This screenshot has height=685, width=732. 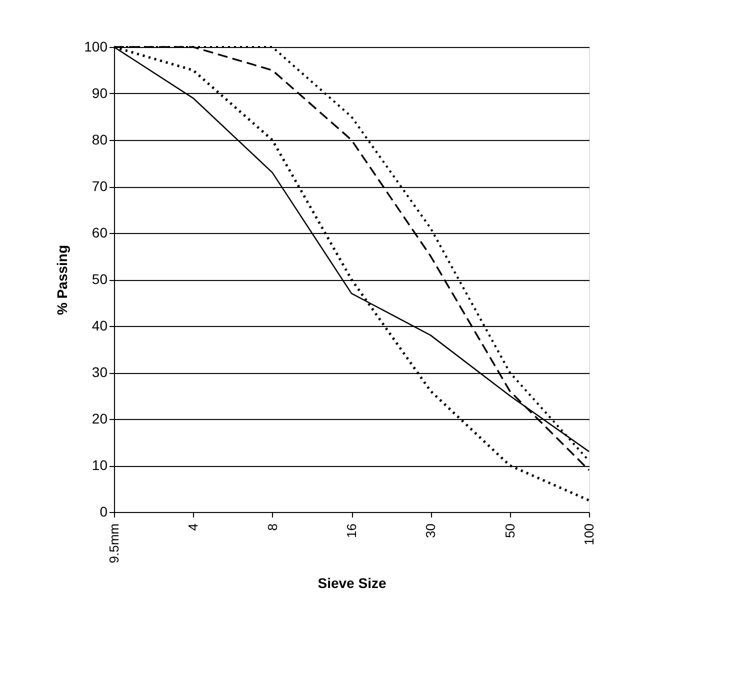 I want to click on x-tick-label: 9.5mm, so click(x=114, y=544).